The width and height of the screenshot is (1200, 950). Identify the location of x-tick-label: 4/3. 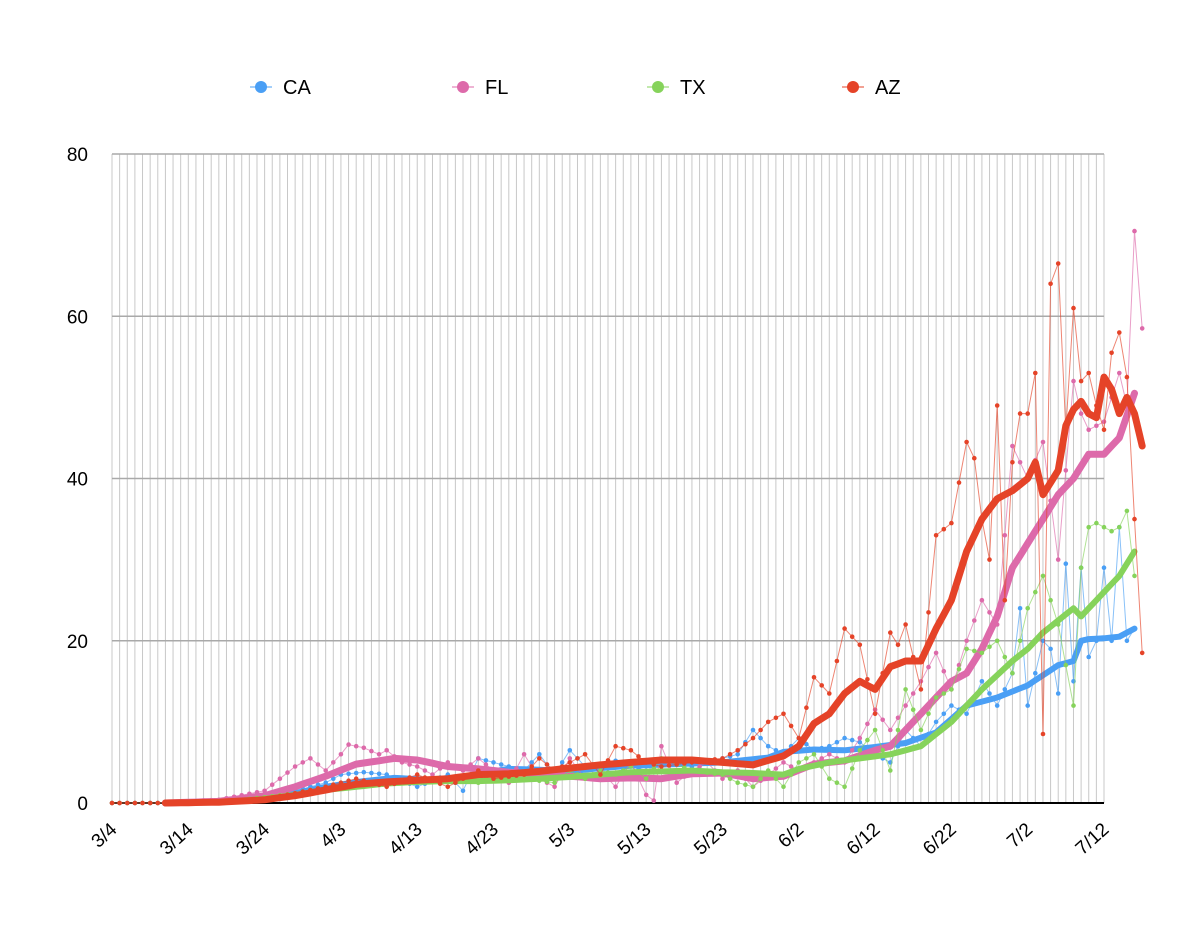
(334, 835).